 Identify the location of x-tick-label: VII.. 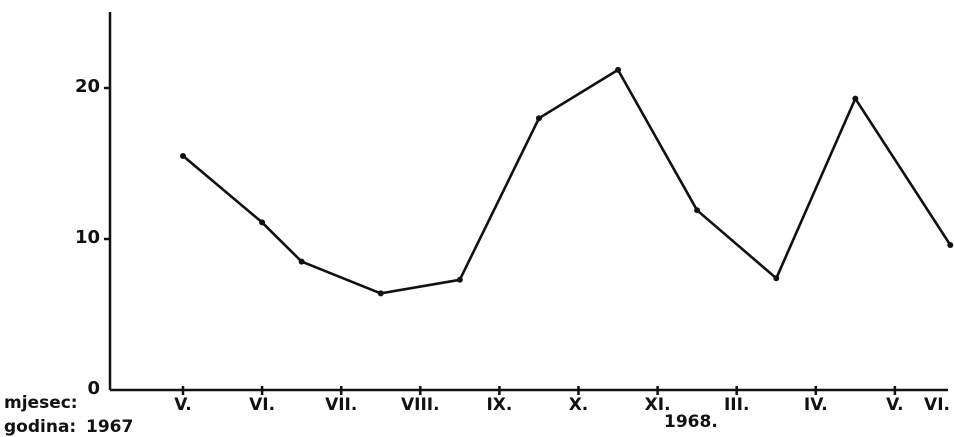
(341, 405).